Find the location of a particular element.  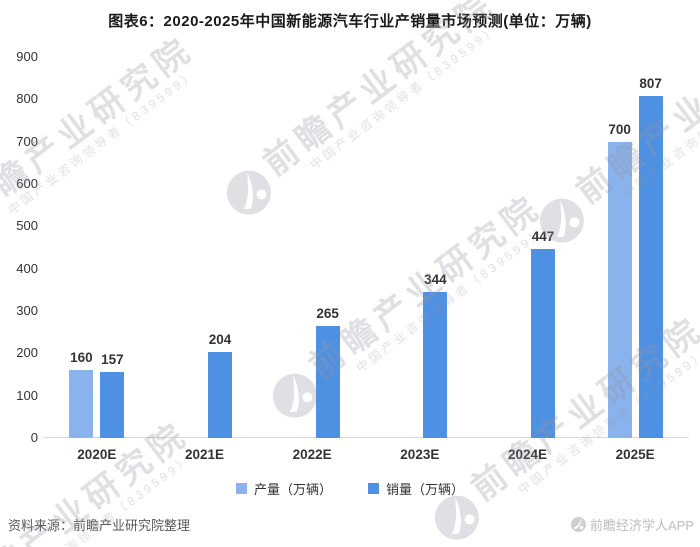

x-label-2021E: 2021E is located at coordinates (204, 454).